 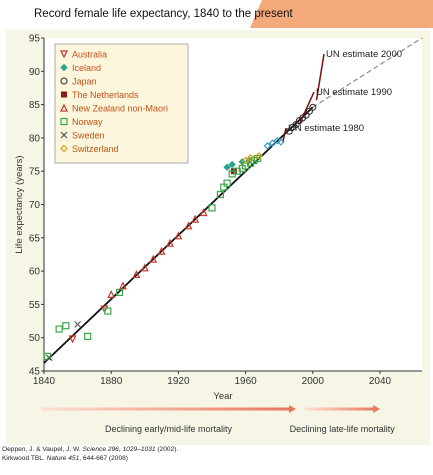 I want to click on legend-label: Iceland, so click(x=86, y=68).